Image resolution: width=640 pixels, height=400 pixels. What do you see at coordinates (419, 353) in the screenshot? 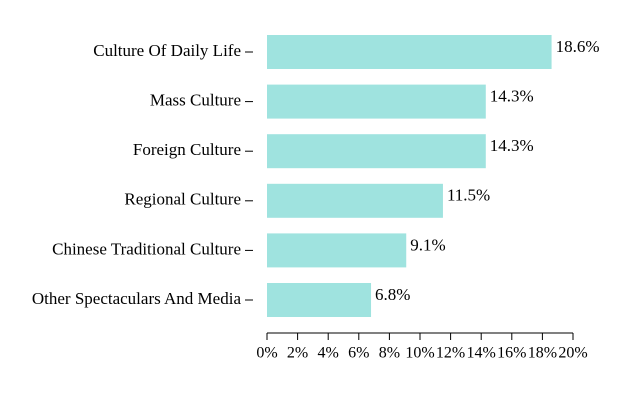
I see `x-tick-label: 10%` at bounding box center [419, 353].